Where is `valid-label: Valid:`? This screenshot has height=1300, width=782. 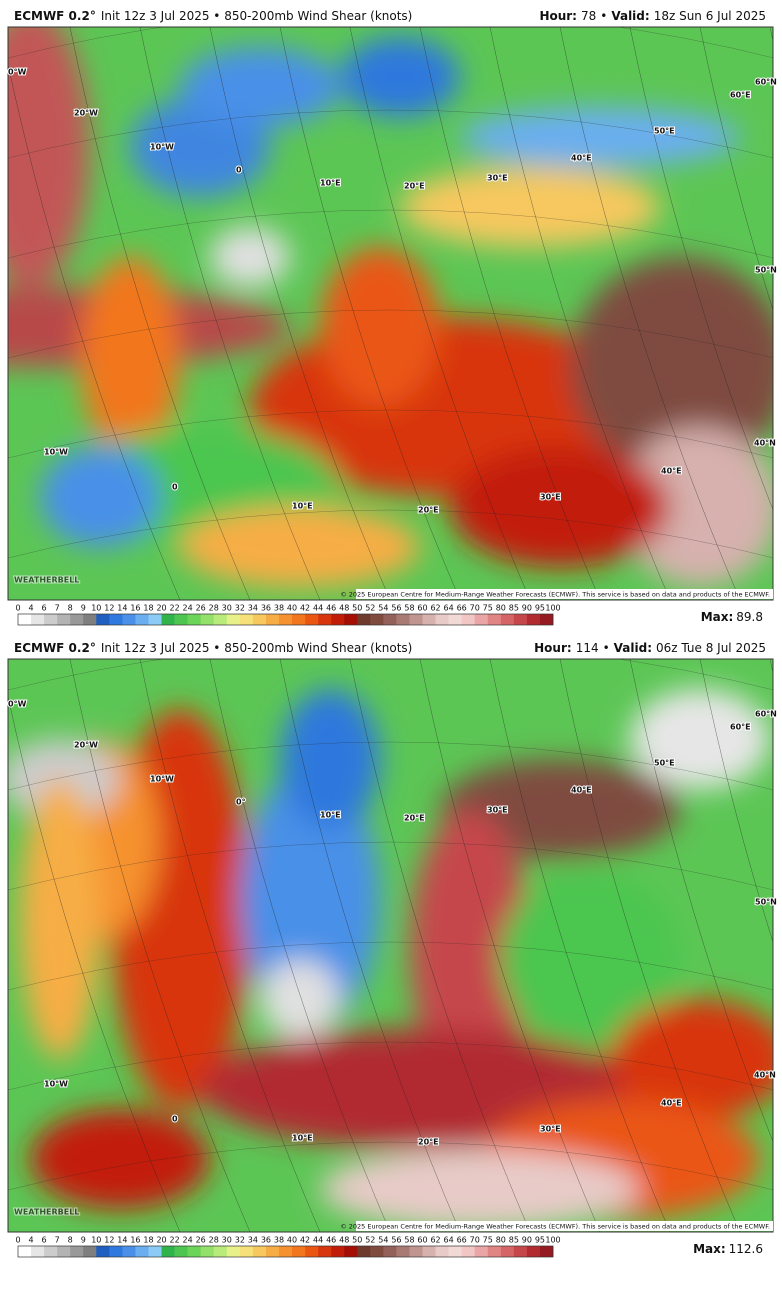
valid-label: Valid: is located at coordinates (630, 16).